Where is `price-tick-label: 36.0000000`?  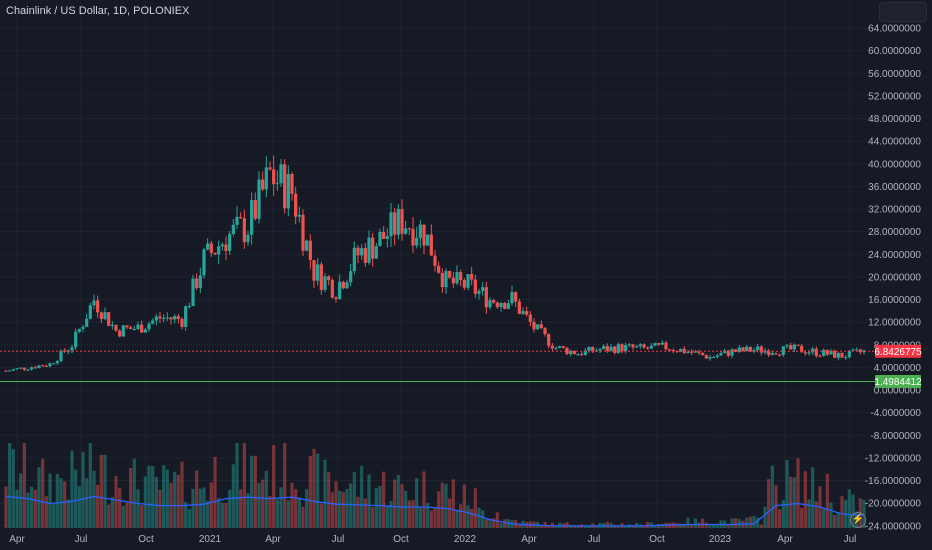 price-tick-label: 36.0000000 is located at coordinates (894, 187).